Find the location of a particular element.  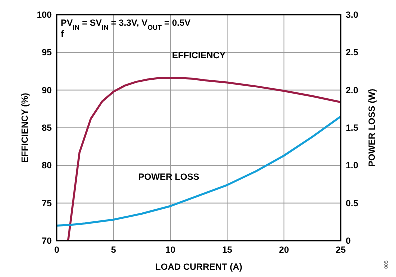

x-tick-label: 0 is located at coordinates (57, 250).